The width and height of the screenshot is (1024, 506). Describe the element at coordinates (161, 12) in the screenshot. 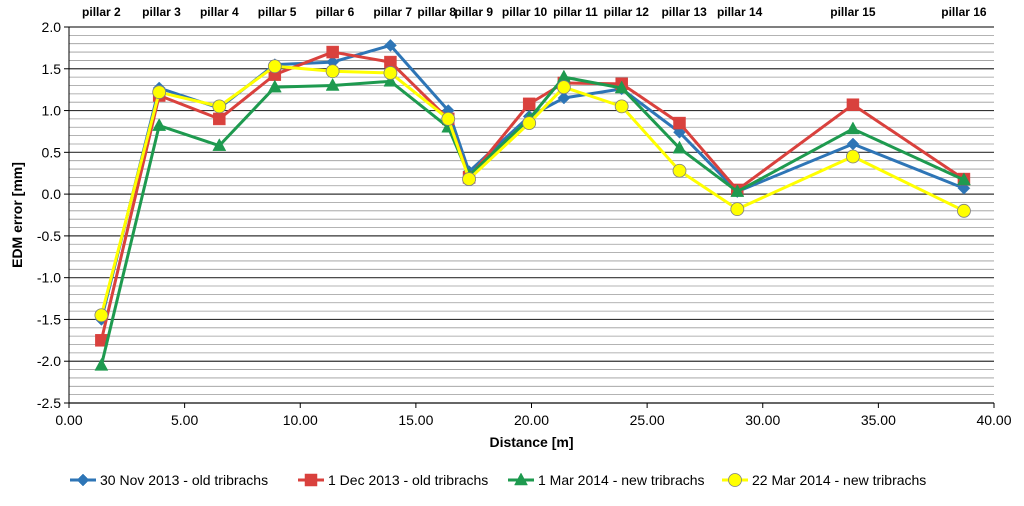

I see `pillar-label: pillar 3` at that location.